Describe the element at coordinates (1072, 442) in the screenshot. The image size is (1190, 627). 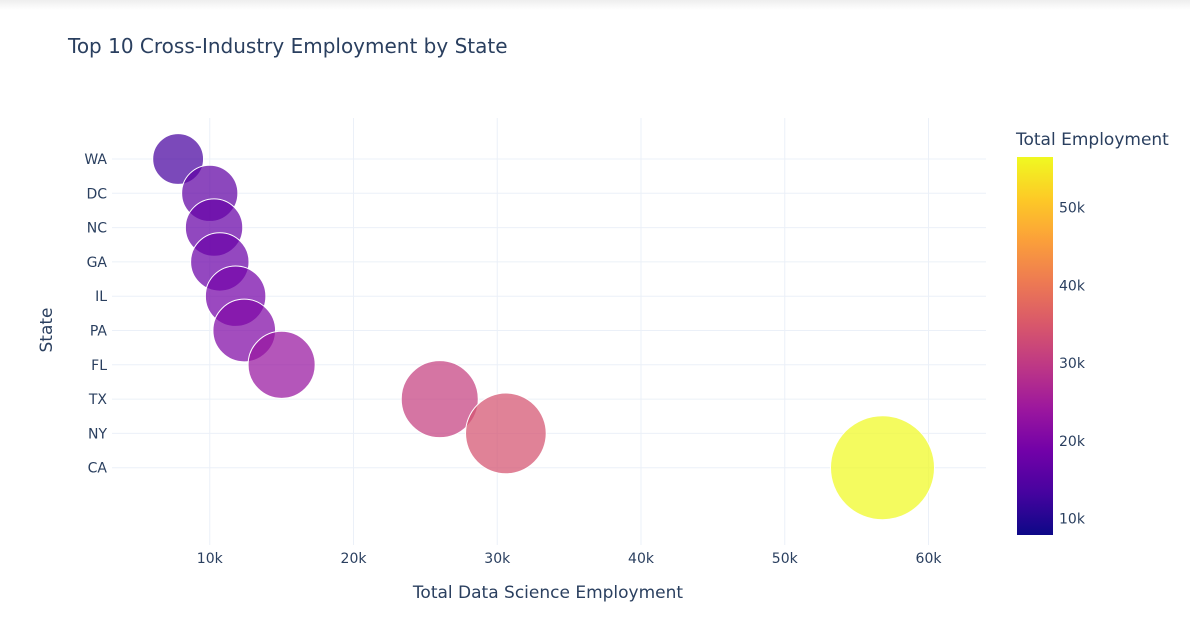
I see `colorbar-tick-label: 20k` at that location.